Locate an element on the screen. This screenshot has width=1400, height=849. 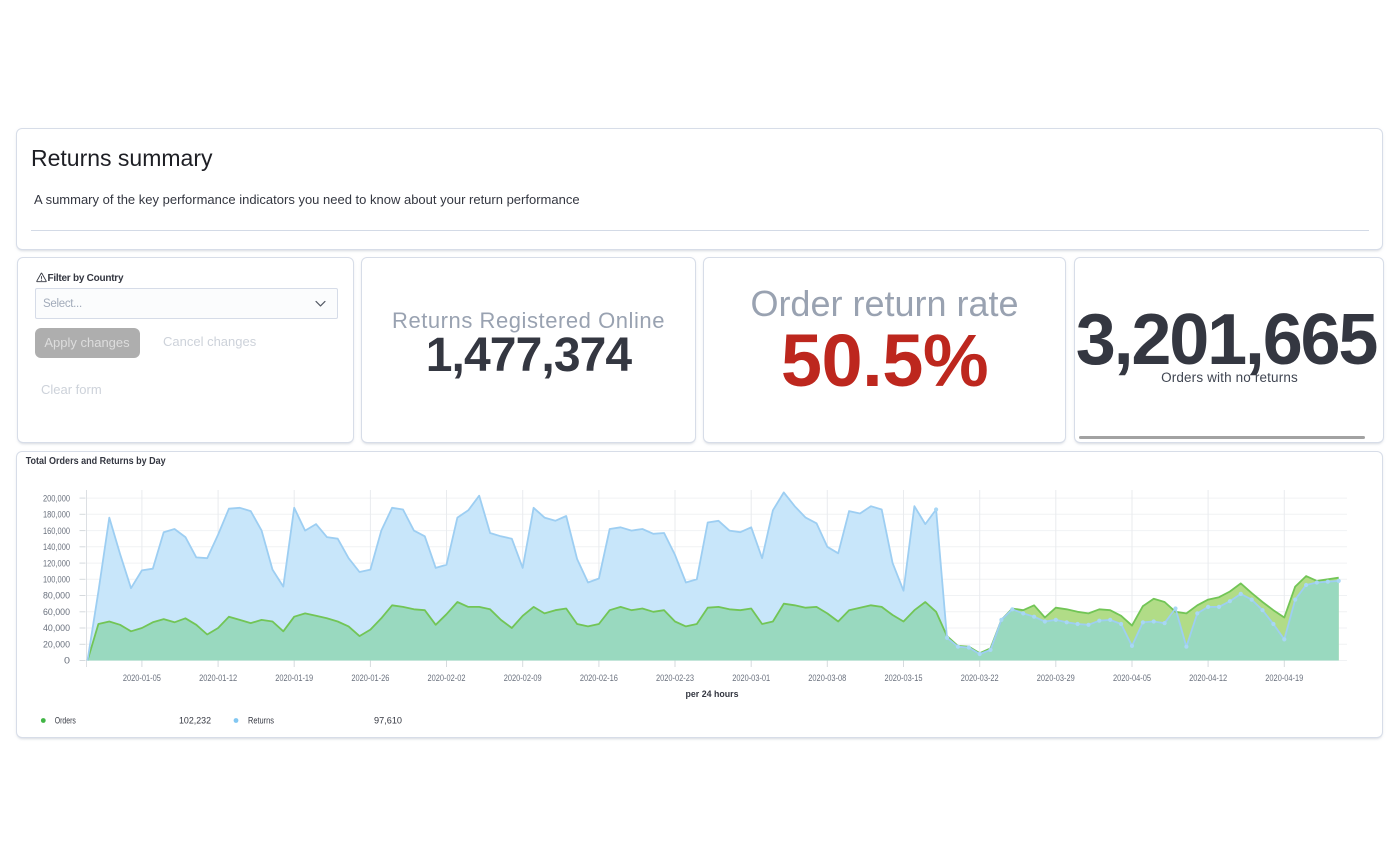
svg-text: 2020-02-09 is located at coordinates (523, 678).